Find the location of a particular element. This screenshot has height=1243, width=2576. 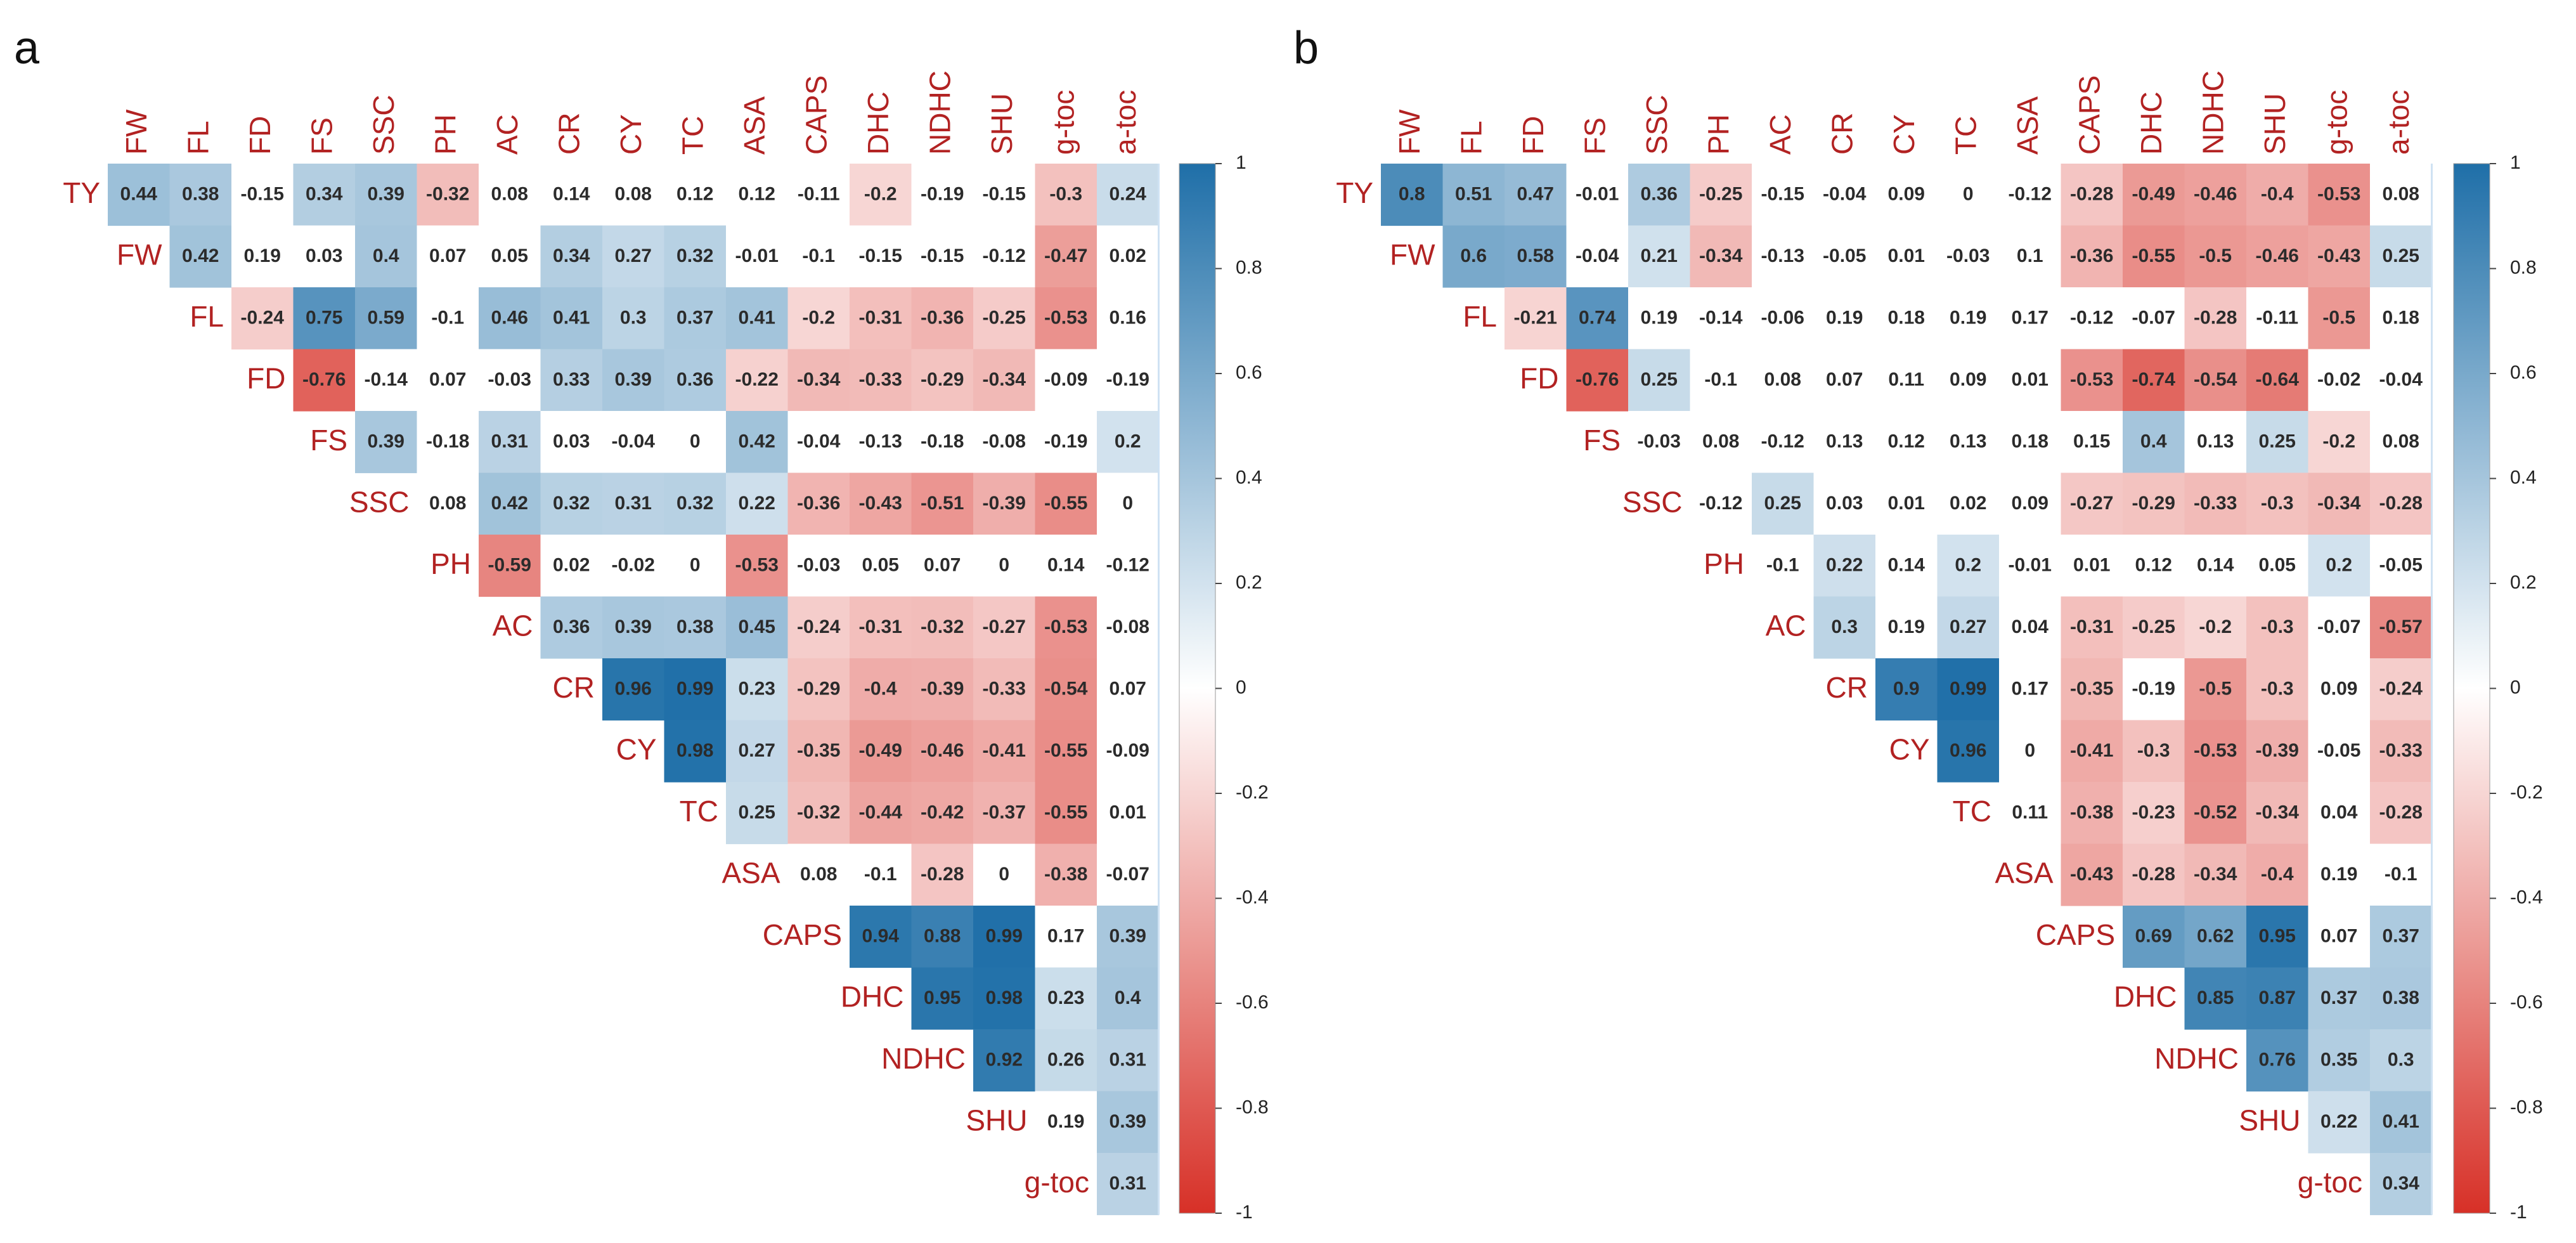

colorbar-tick-label: -1 is located at coordinates (1244, 1212).